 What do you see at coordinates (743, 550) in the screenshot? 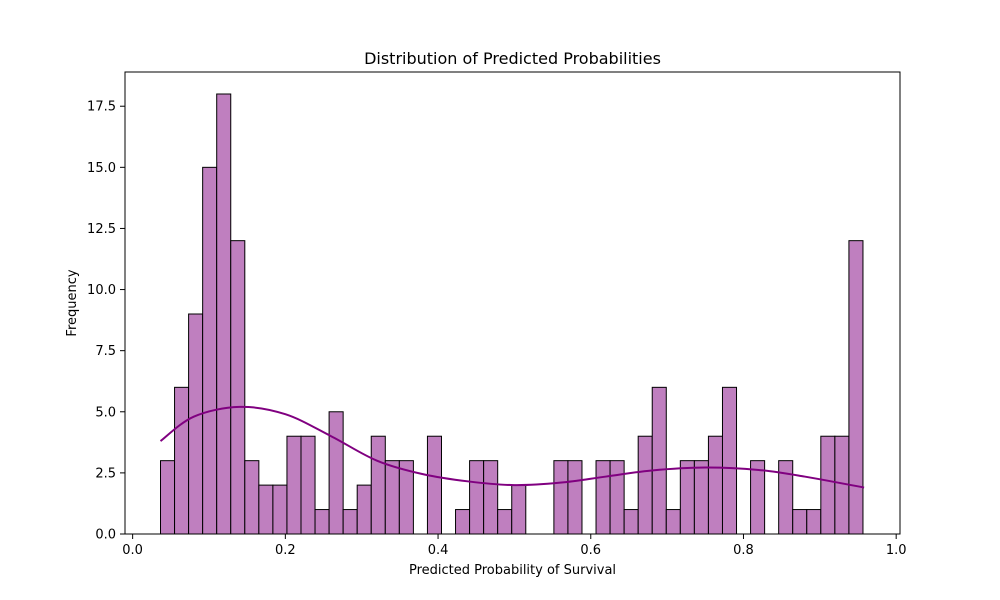
I see `x-tick-label: 0.8` at bounding box center [743, 550].